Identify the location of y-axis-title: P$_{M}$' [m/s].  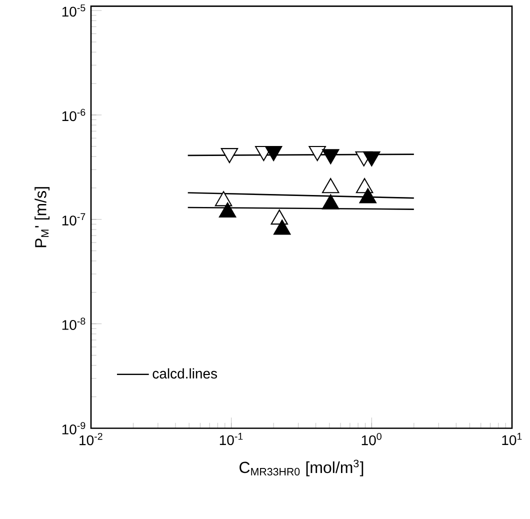
(42, 217).